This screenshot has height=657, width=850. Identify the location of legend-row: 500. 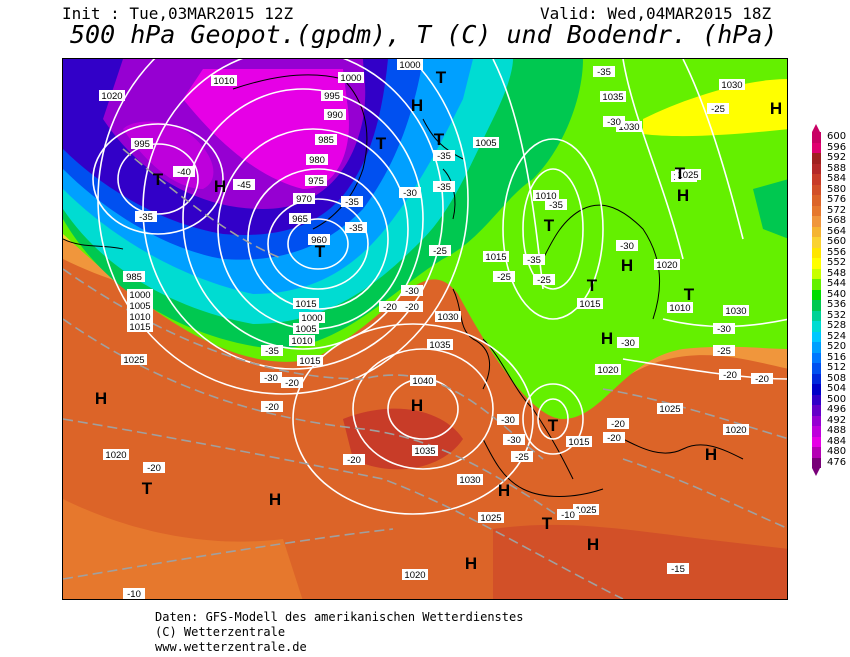
(830, 399).